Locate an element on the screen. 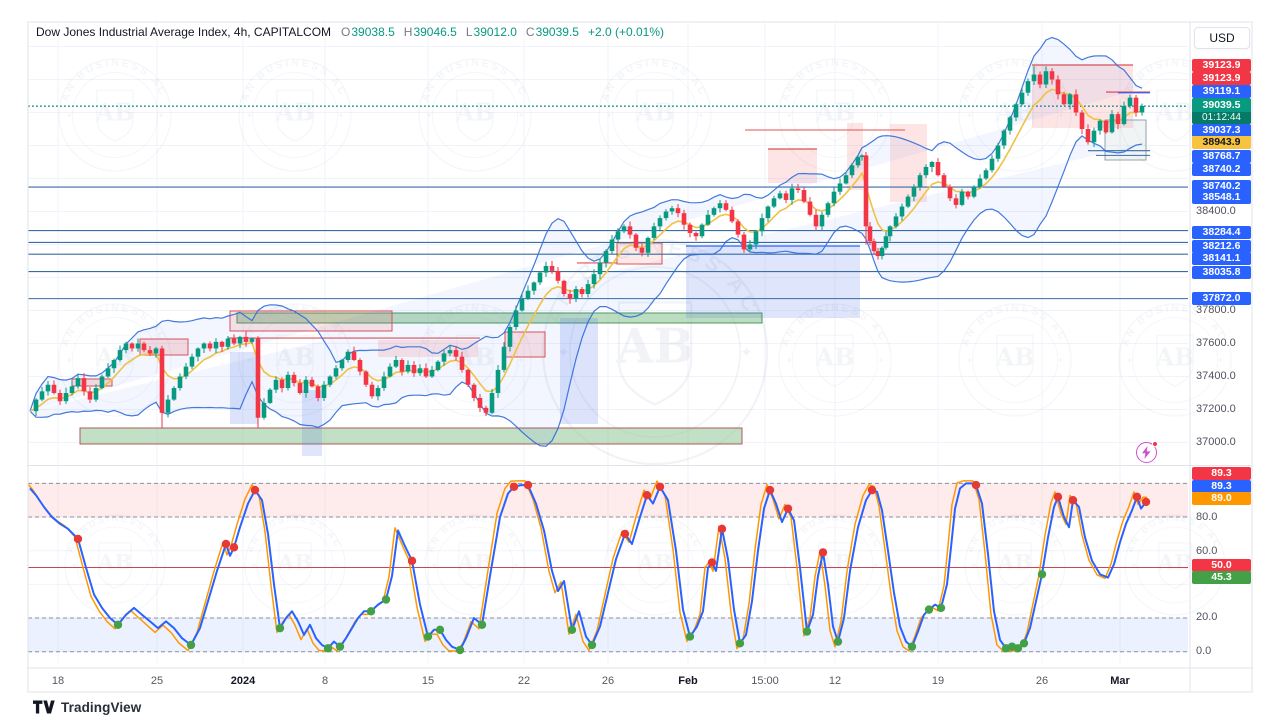 The width and height of the screenshot is (1280, 720). price-axis-label: 39119.1 is located at coordinates (1221, 91).